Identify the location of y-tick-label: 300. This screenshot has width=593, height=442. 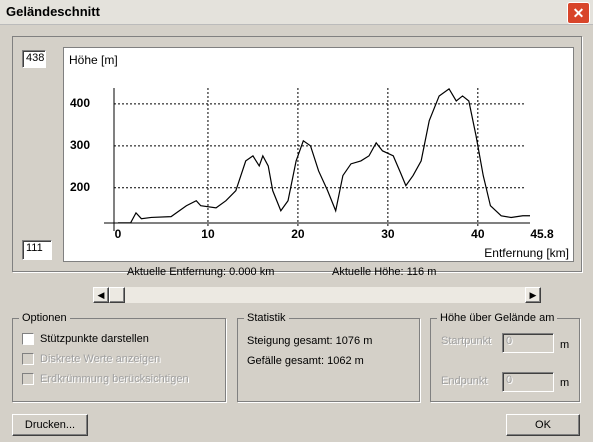
(80, 145).